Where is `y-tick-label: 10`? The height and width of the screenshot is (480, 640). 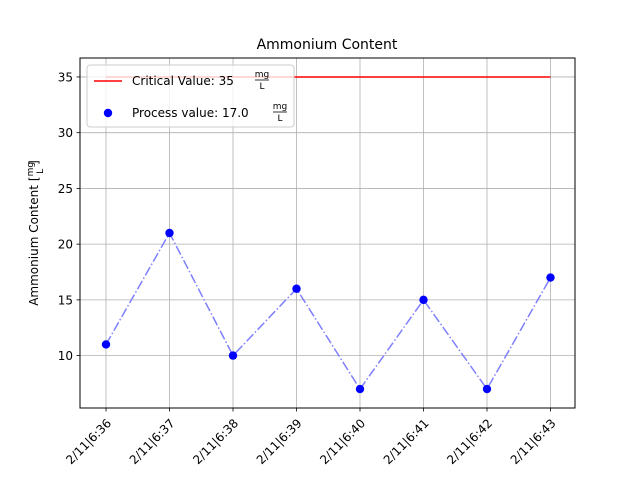 y-tick-label: 10 is located at coordinates (65, 356).